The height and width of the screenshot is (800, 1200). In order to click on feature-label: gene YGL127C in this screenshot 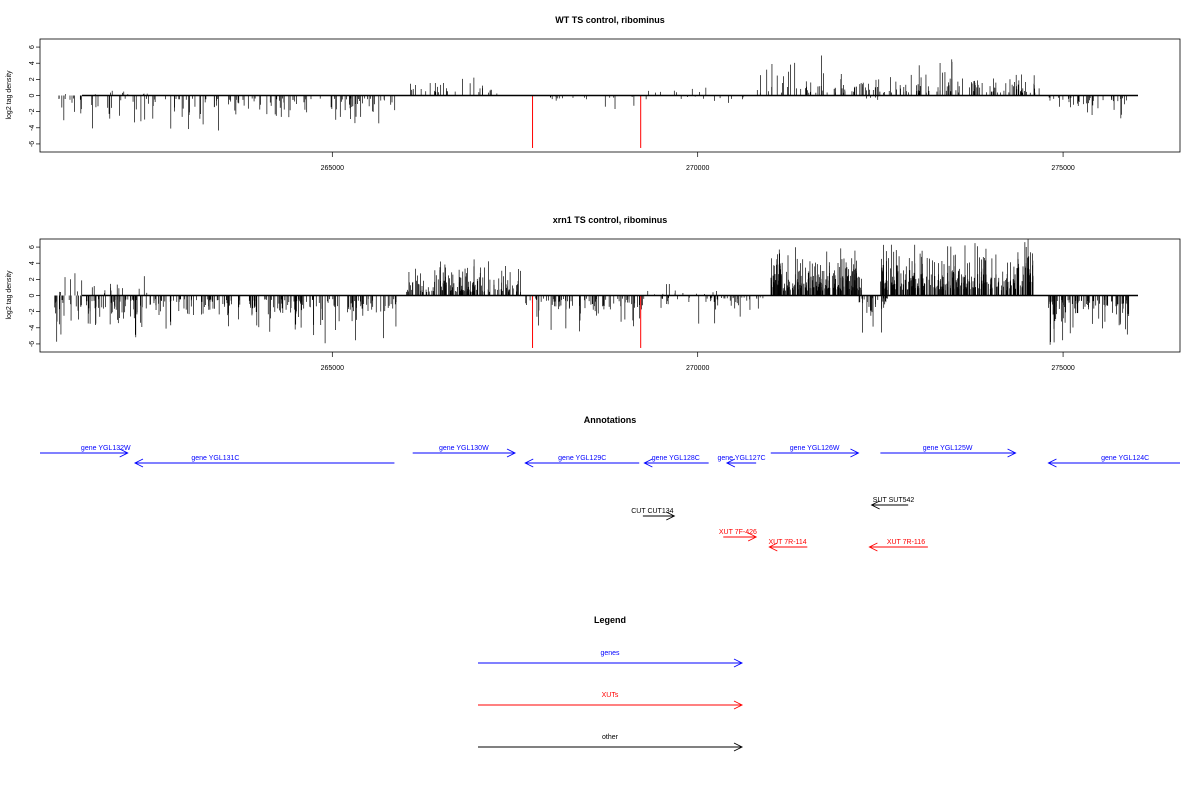, I will do `click(741, 458)`.